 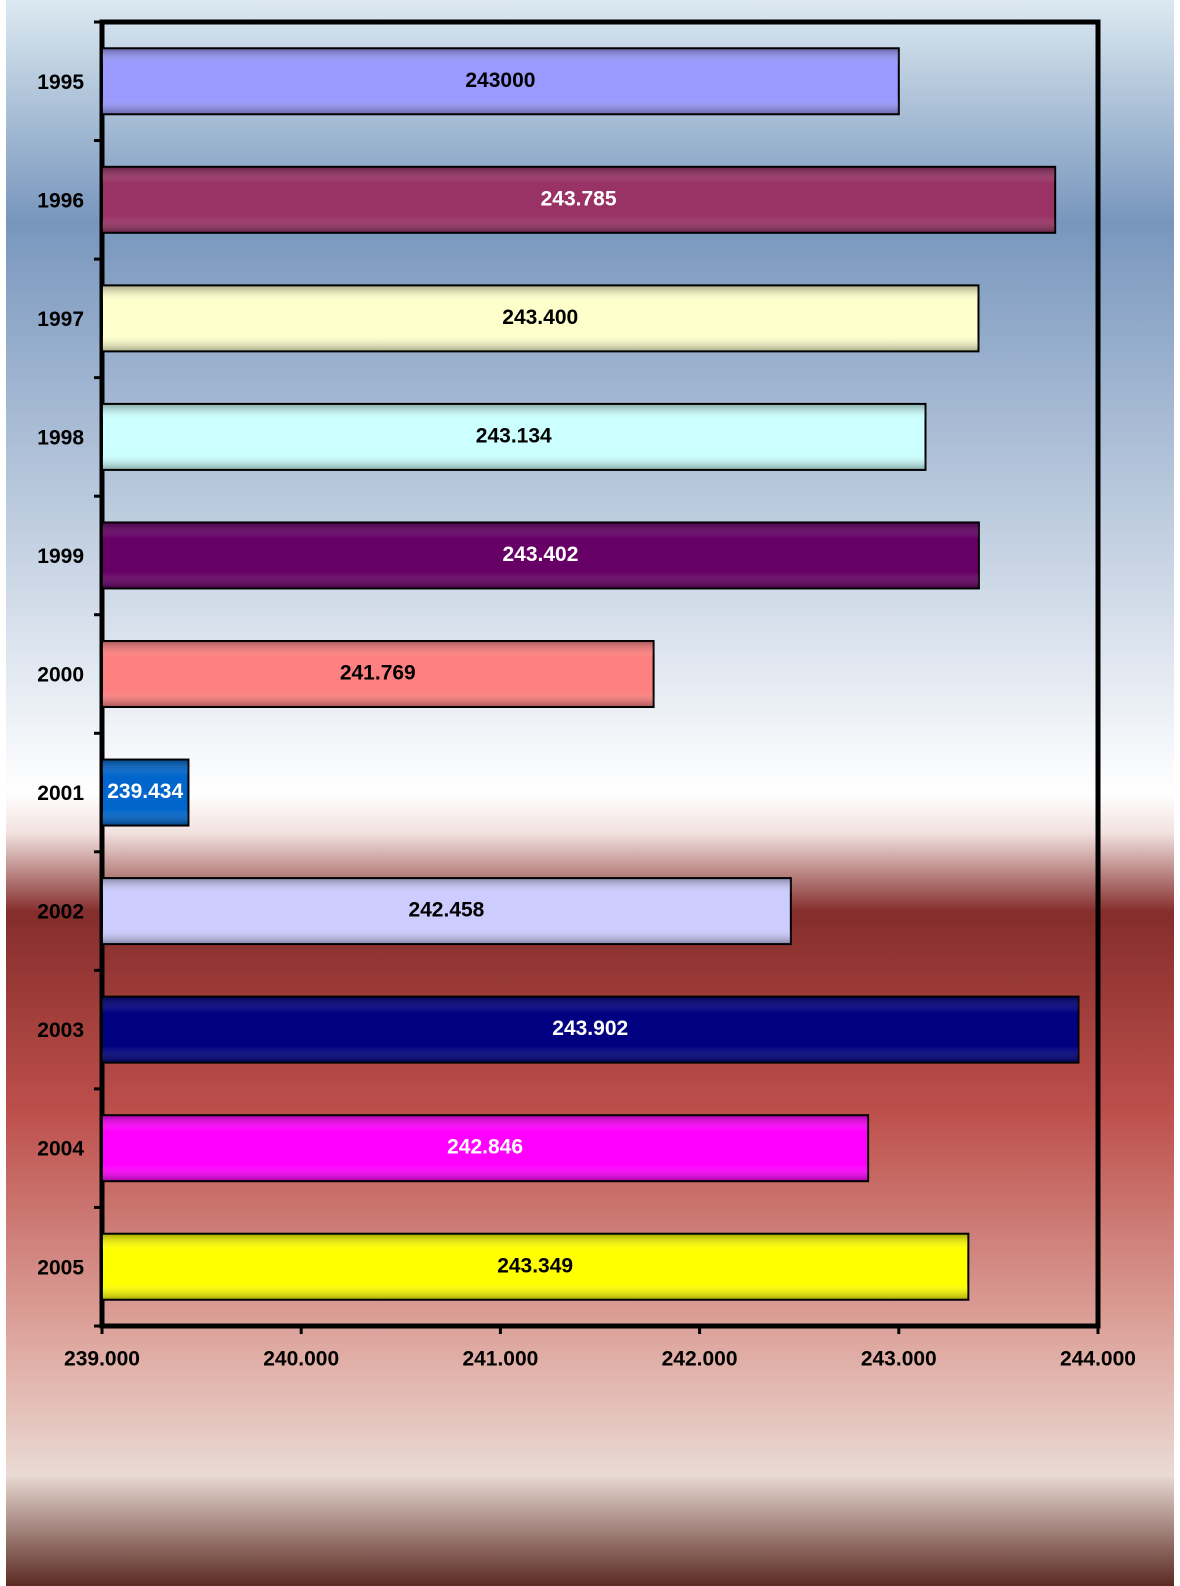 I want to click on x-tick-label: 243.000, so click(x=899, y=1359).